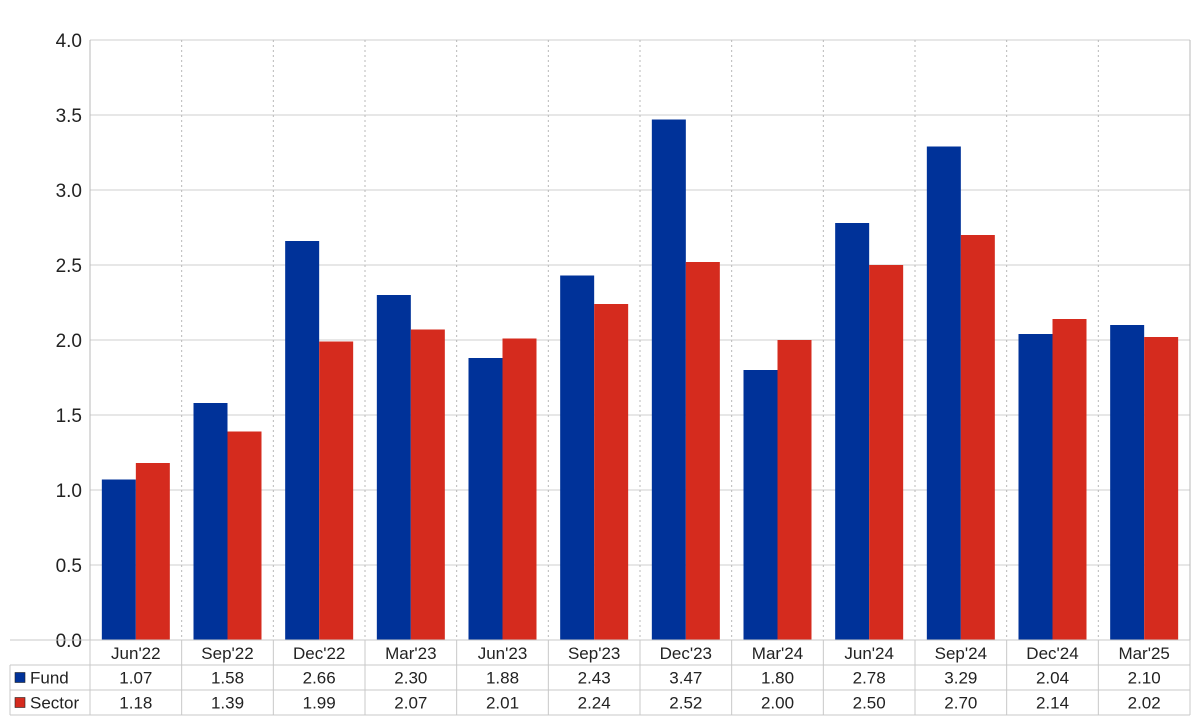 The width and height of the screenshot is (1200, 720). What do you see at coordinates (319, 653) in the screenshot?
I see `x-tick-label: Dec'22` at bounding box center [319, 653].